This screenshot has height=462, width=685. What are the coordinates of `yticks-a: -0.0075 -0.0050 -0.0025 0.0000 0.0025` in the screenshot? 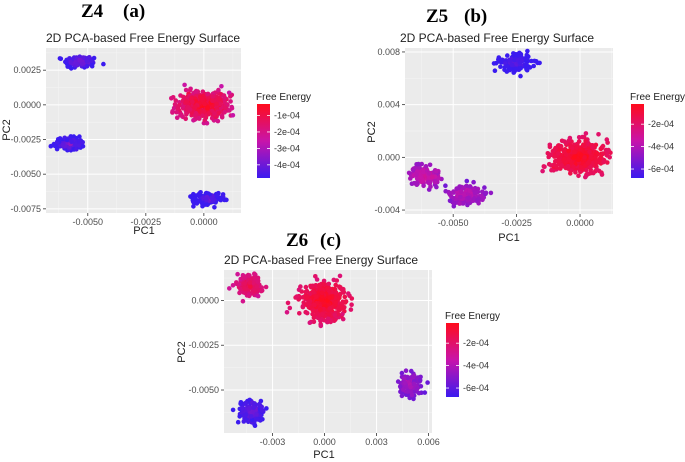 It's located at (28, 139).